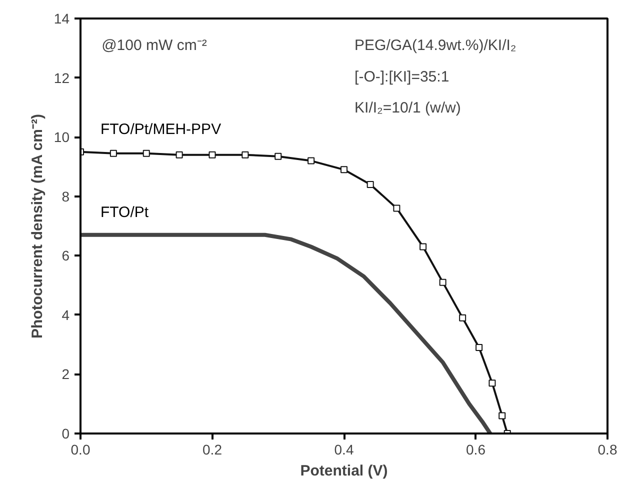 The height and width of the screenshot is (493, 637). What do you see at coordinates (608, 450) in the screenshot?
I see `x-tick-label: 0.8` at bounding box center [608, 450].